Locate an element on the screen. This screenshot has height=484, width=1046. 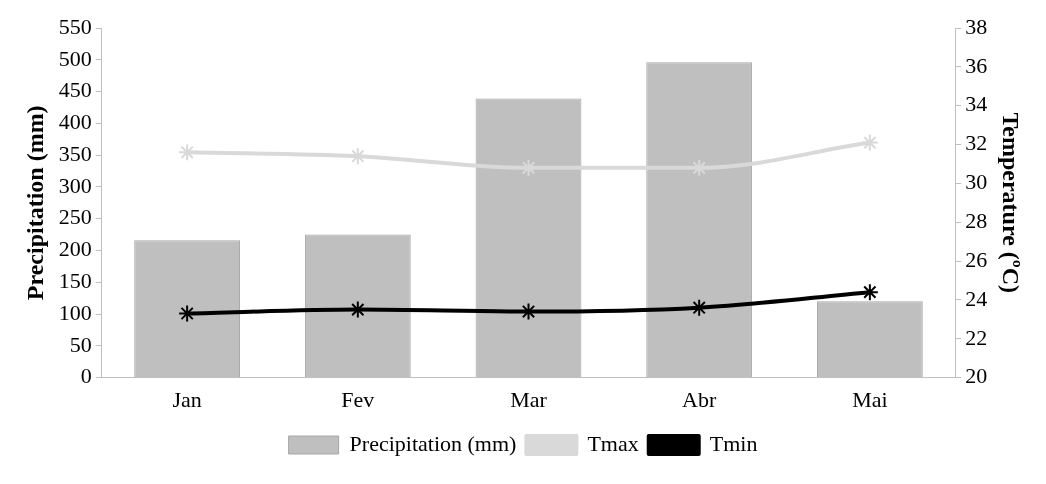
y2-tick-label: 38 is located at coordinates (976, 26).